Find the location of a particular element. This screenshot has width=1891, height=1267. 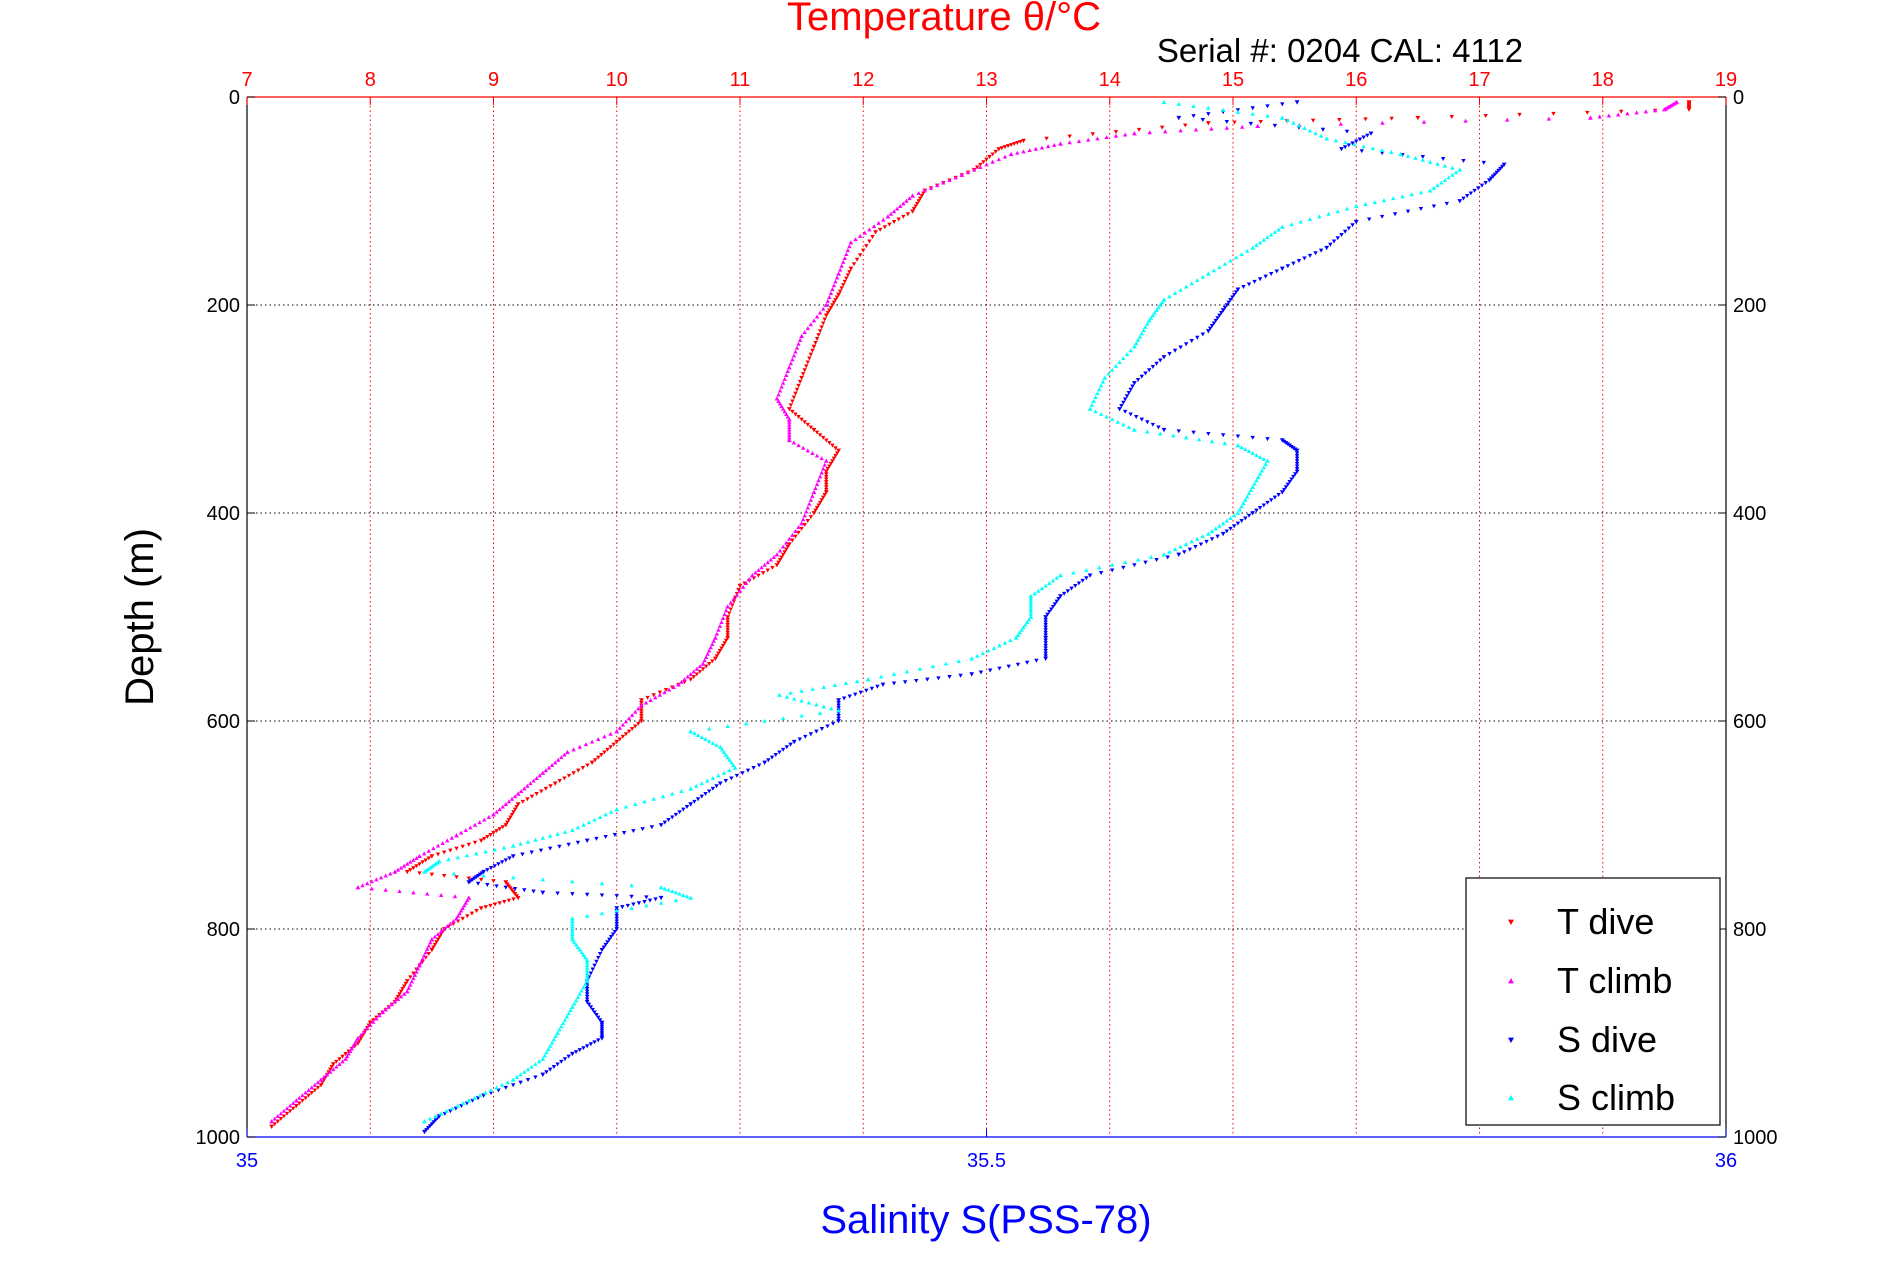

x-axis-title: Salinity S(PSS-78) is located at coordinates (985, 1220).